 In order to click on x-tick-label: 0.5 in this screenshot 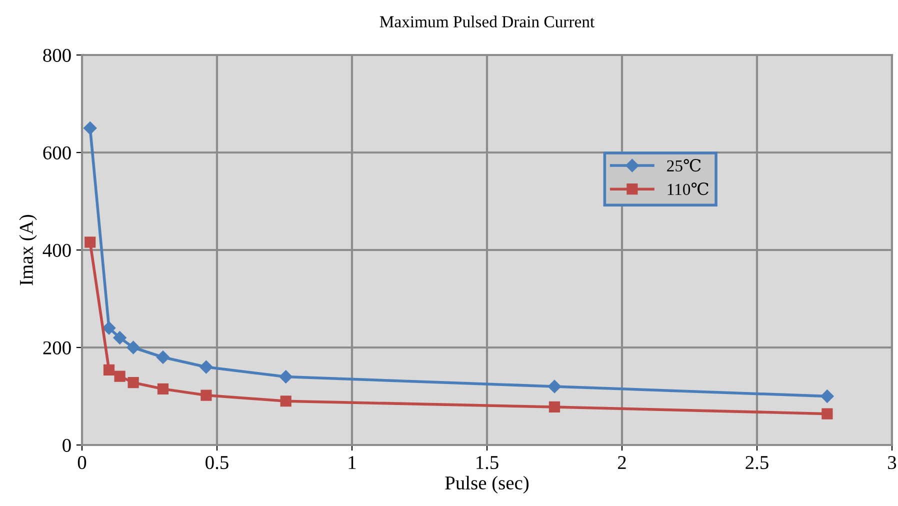, I will do `click(217, 463)`.